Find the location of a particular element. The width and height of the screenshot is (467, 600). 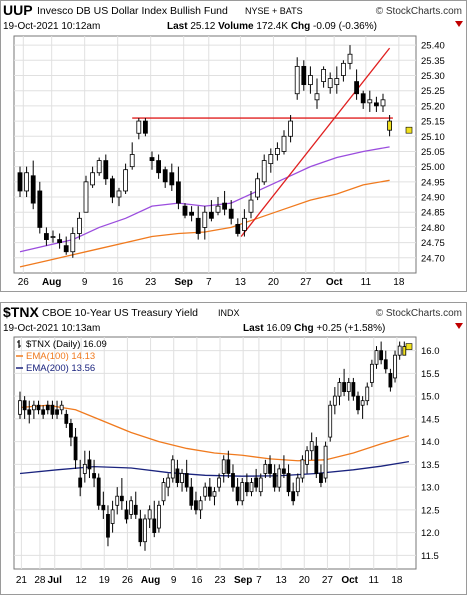

fund-name: CBOE 10-Year US Treasury Yield is located at coordinates (120, 313).